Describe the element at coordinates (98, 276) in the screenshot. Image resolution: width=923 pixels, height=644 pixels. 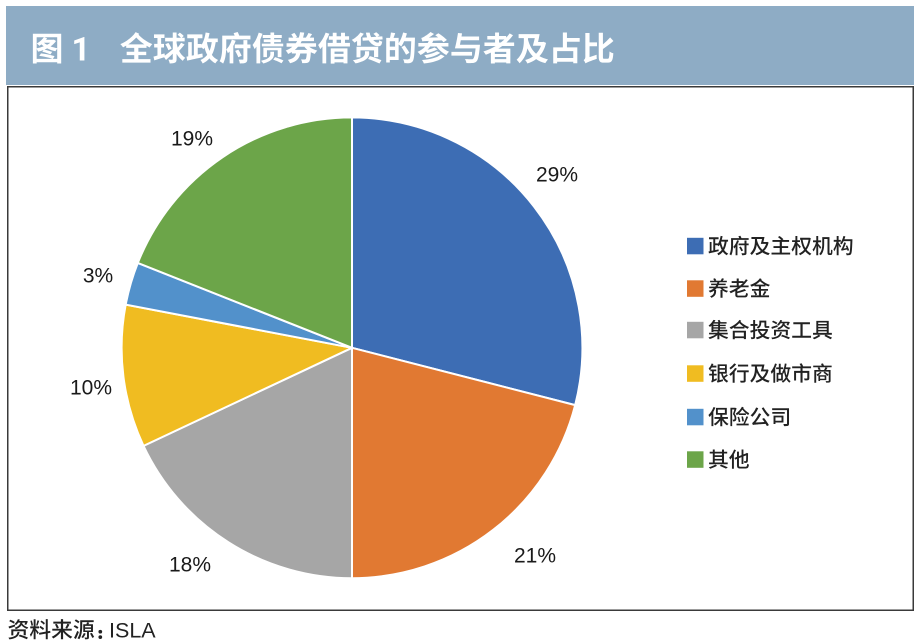
I see `svg-text: 3%` at that location.